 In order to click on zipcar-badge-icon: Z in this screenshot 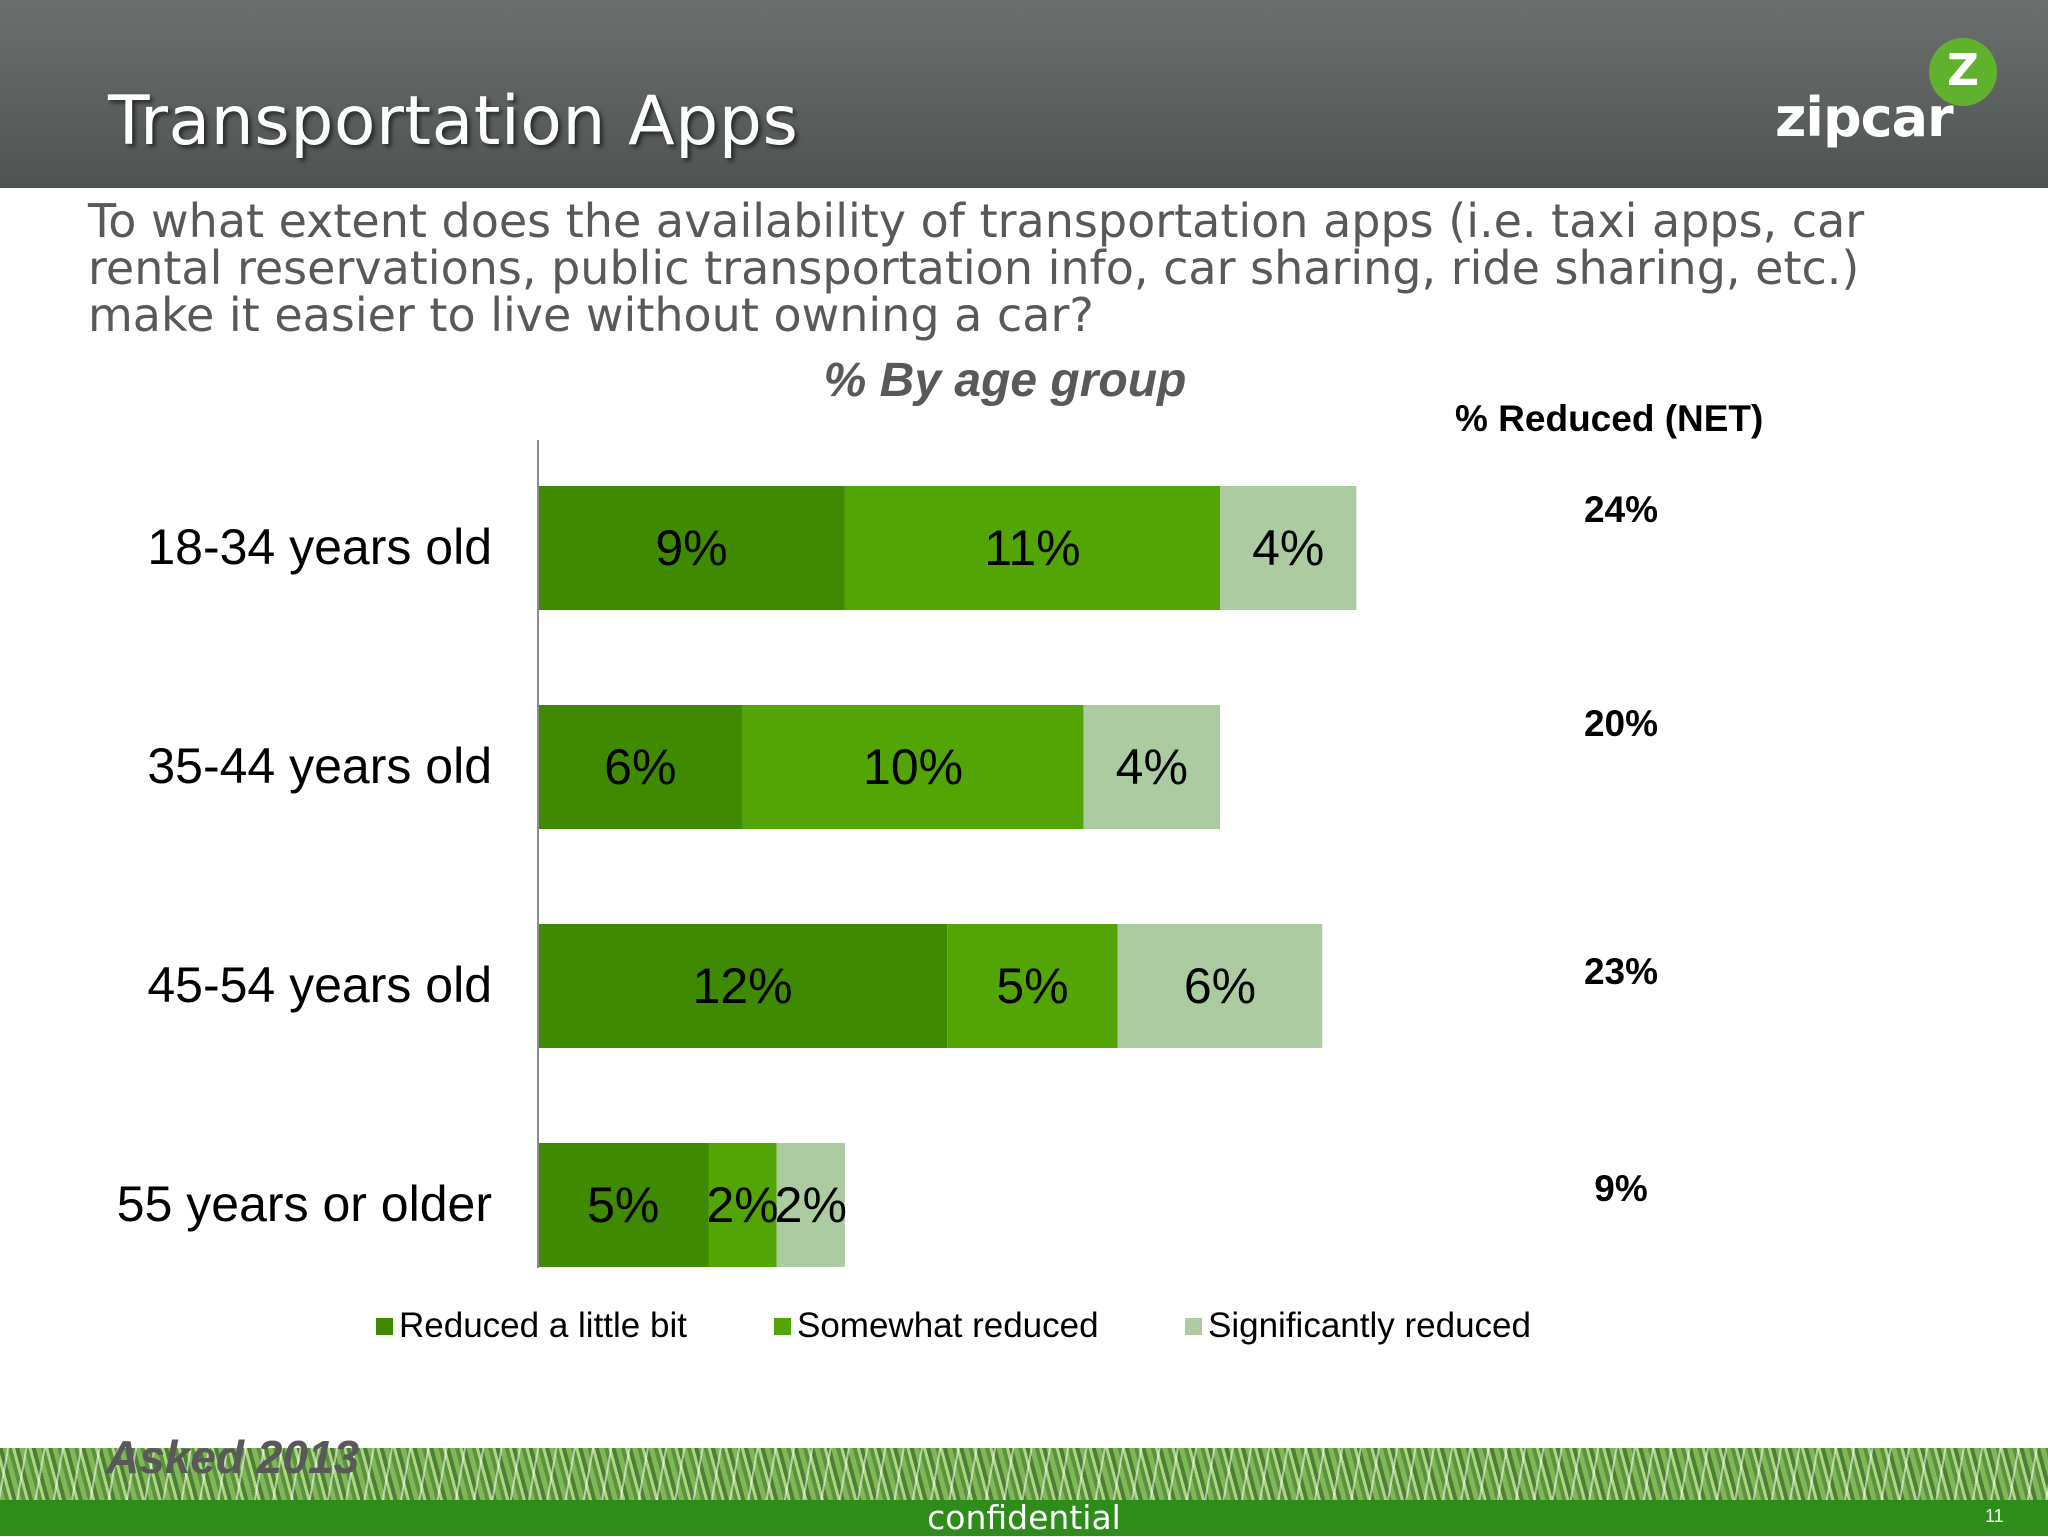, I will do `click(1963, 72)`.